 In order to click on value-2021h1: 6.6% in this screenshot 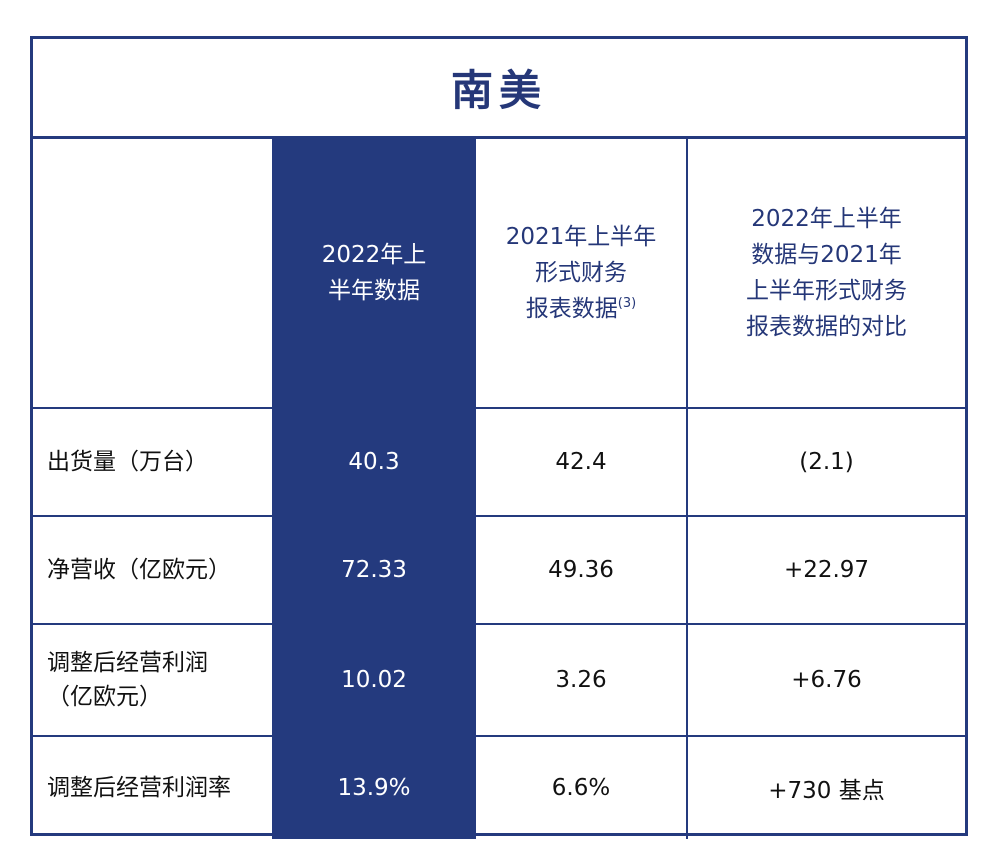, I will do `click(581, 787)`.